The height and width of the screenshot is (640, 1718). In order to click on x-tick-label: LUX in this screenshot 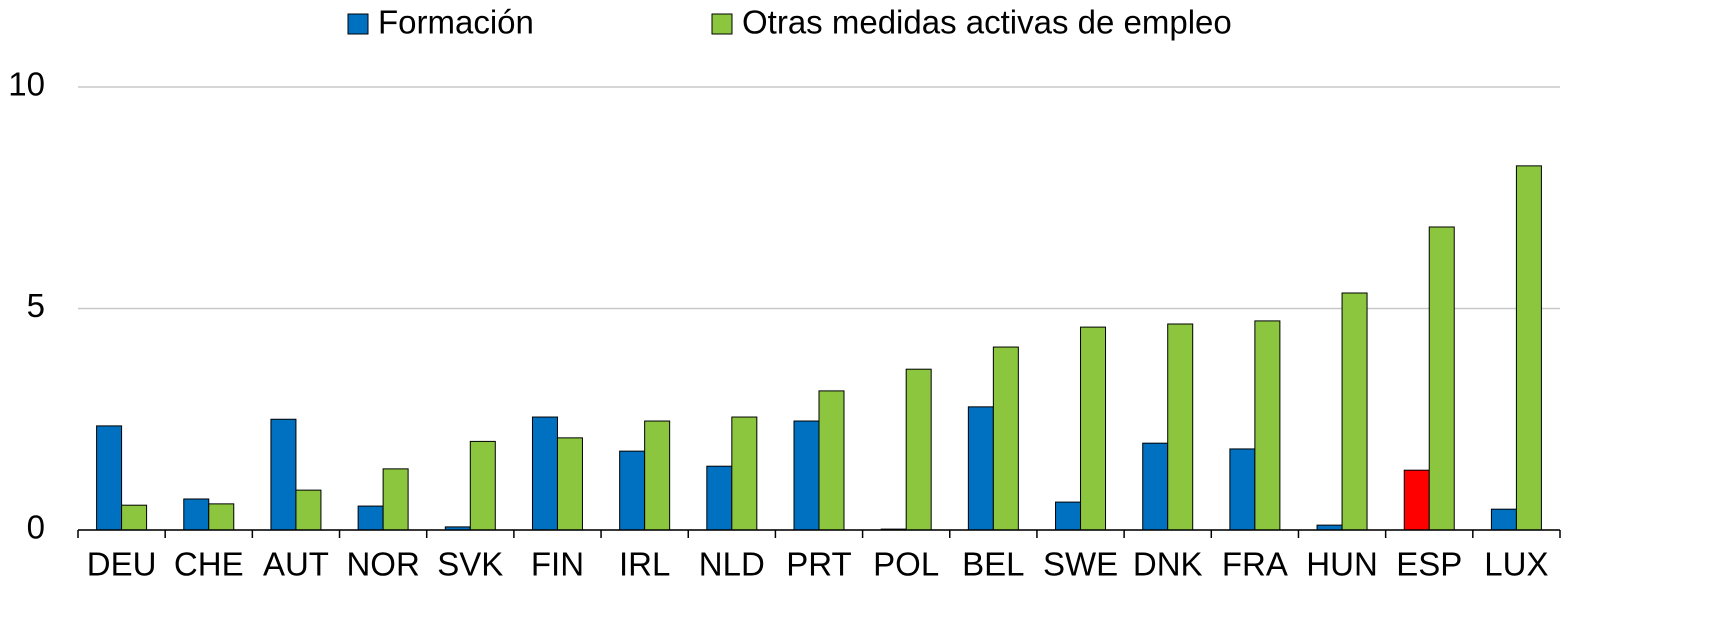, I will do `click(1516, 564)`.